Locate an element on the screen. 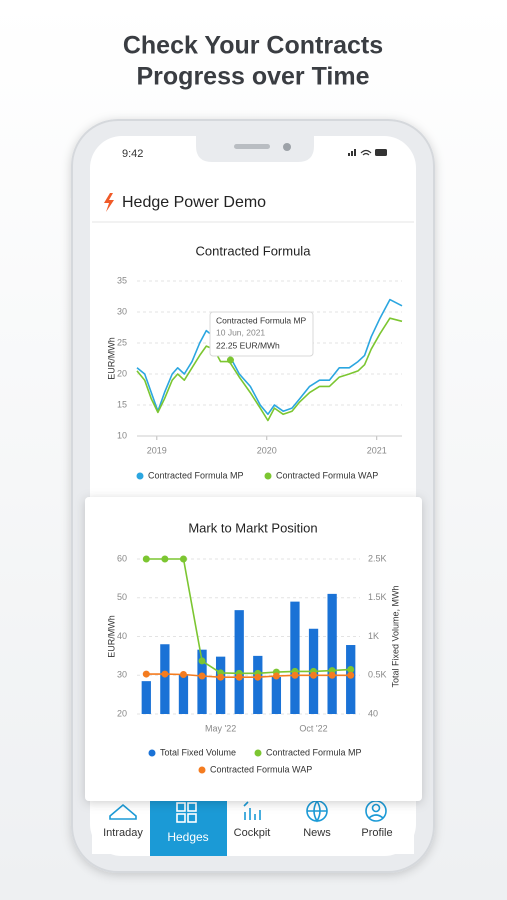  speaker is located at coordinates (252, 146).